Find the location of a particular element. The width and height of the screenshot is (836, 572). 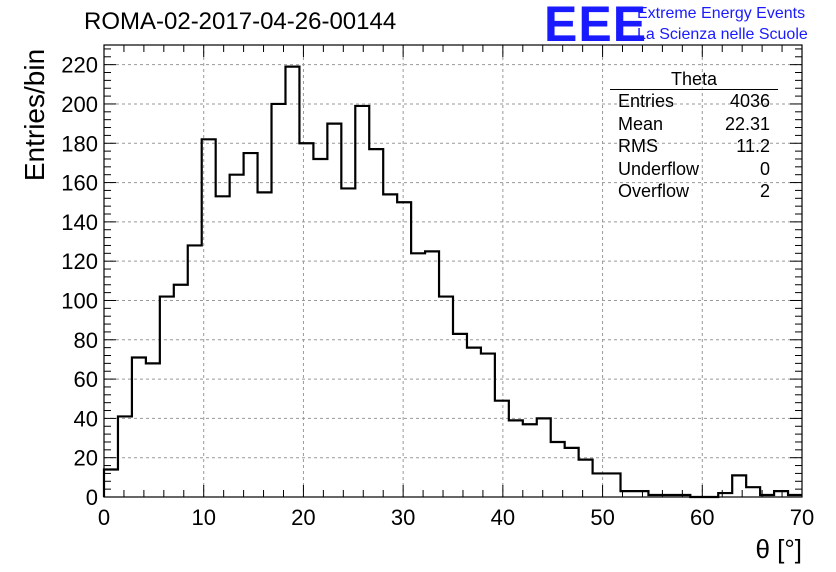

logo-caption-line2: La Scienza nelle Scuole is located at coordinates (722, 34).